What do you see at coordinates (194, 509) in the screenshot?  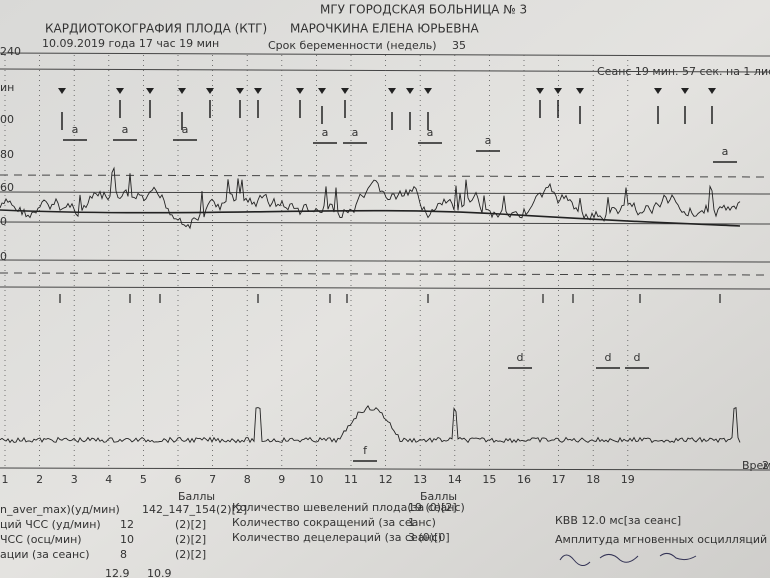 I see `left-table-cell: 142_147_154(2)[2]` at bounding box center [194, 509].